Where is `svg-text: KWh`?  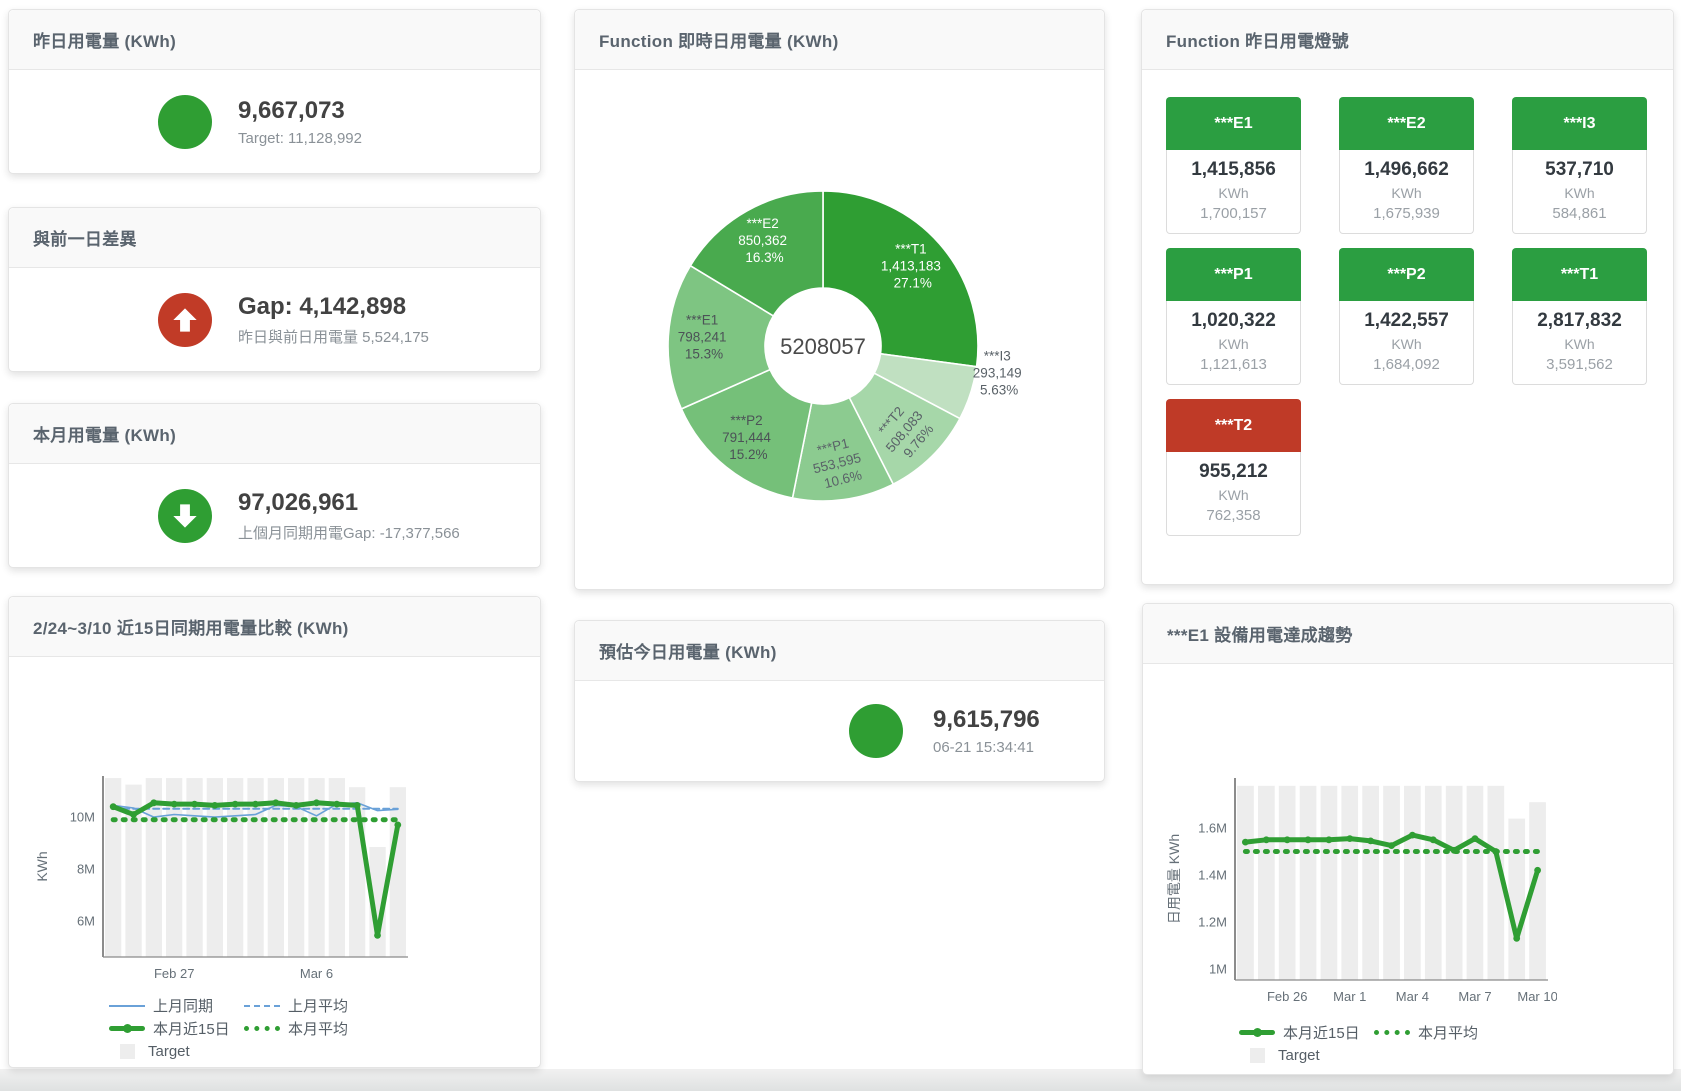 svg-text: KWh is located at coordinates (42, 866).